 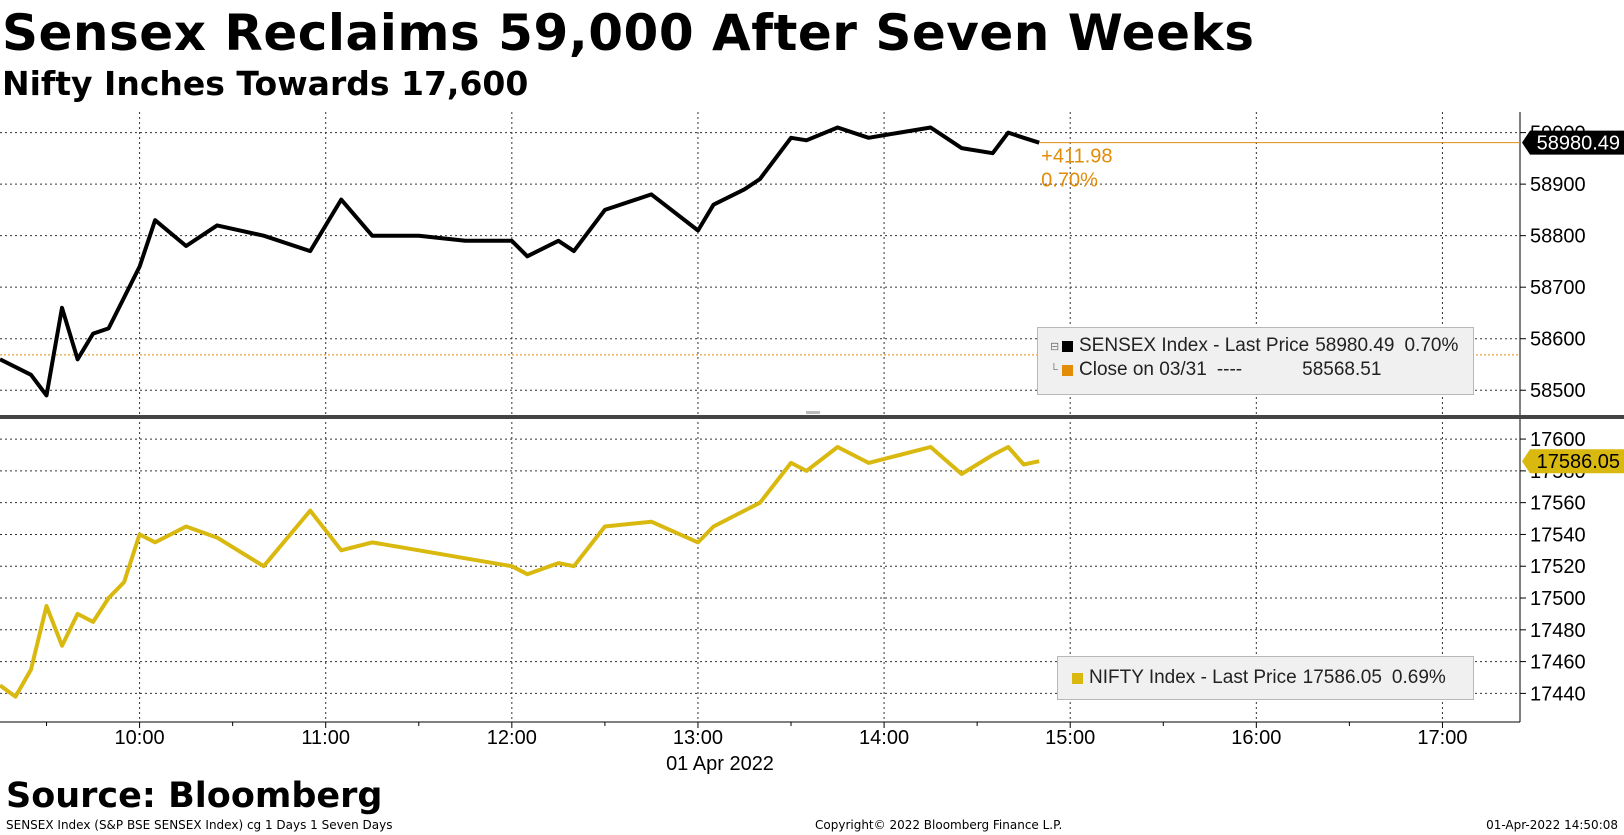 I want to click on nifty-y-tick-label: 17560, so click(x=1558, y=504).